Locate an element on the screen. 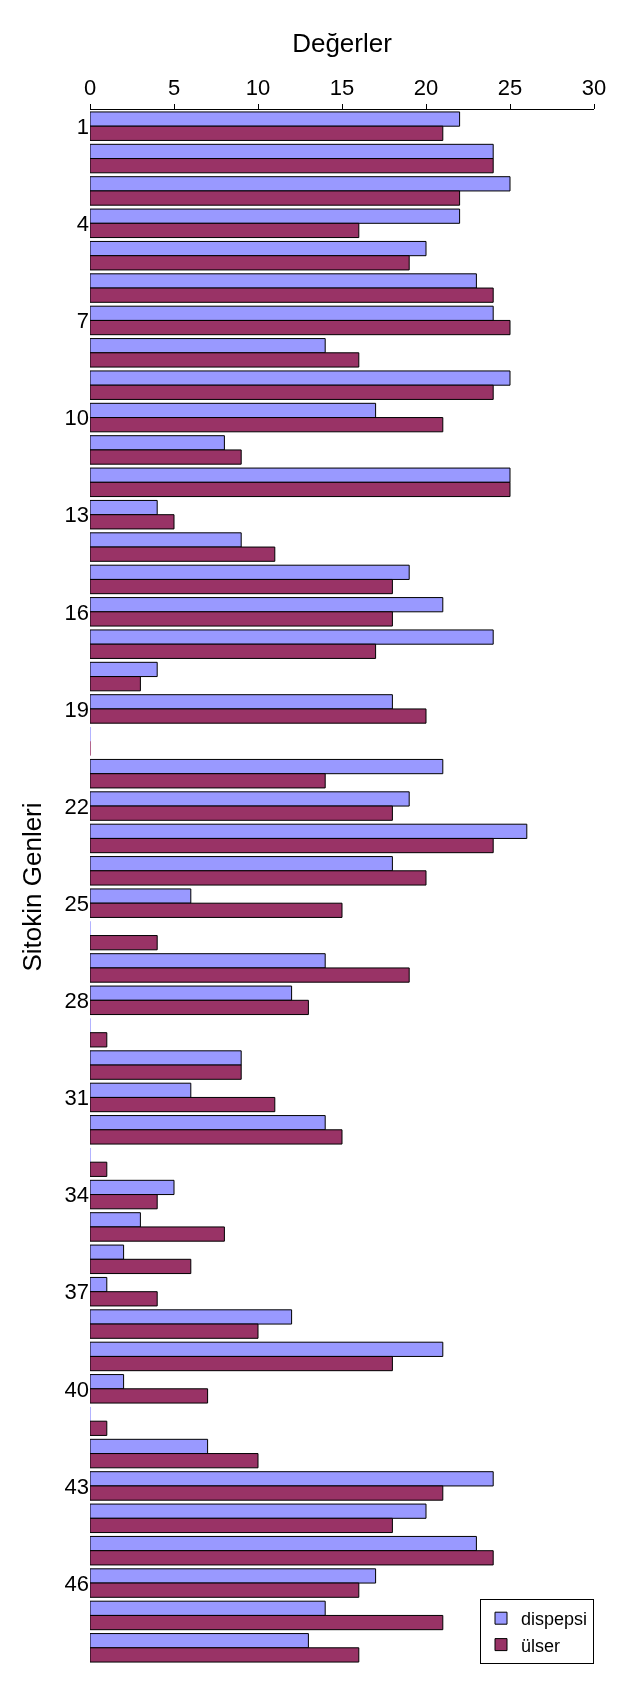 The width and height of the screenshot is (634, 1704). y-tick-label: 37 is located at coordinates (76, 1292).